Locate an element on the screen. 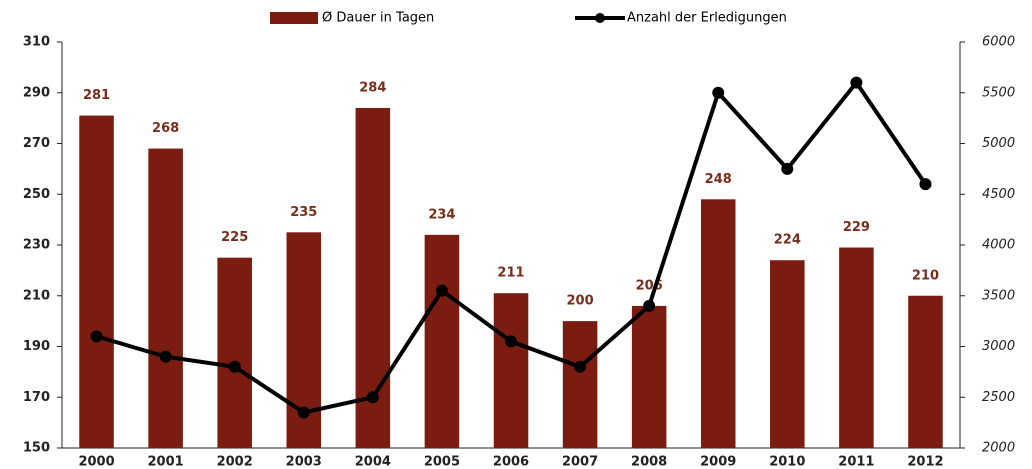 The width and height of the screenshot is (1032, 469). x-tick-label: 2006 is located at coordinates (511, 462).